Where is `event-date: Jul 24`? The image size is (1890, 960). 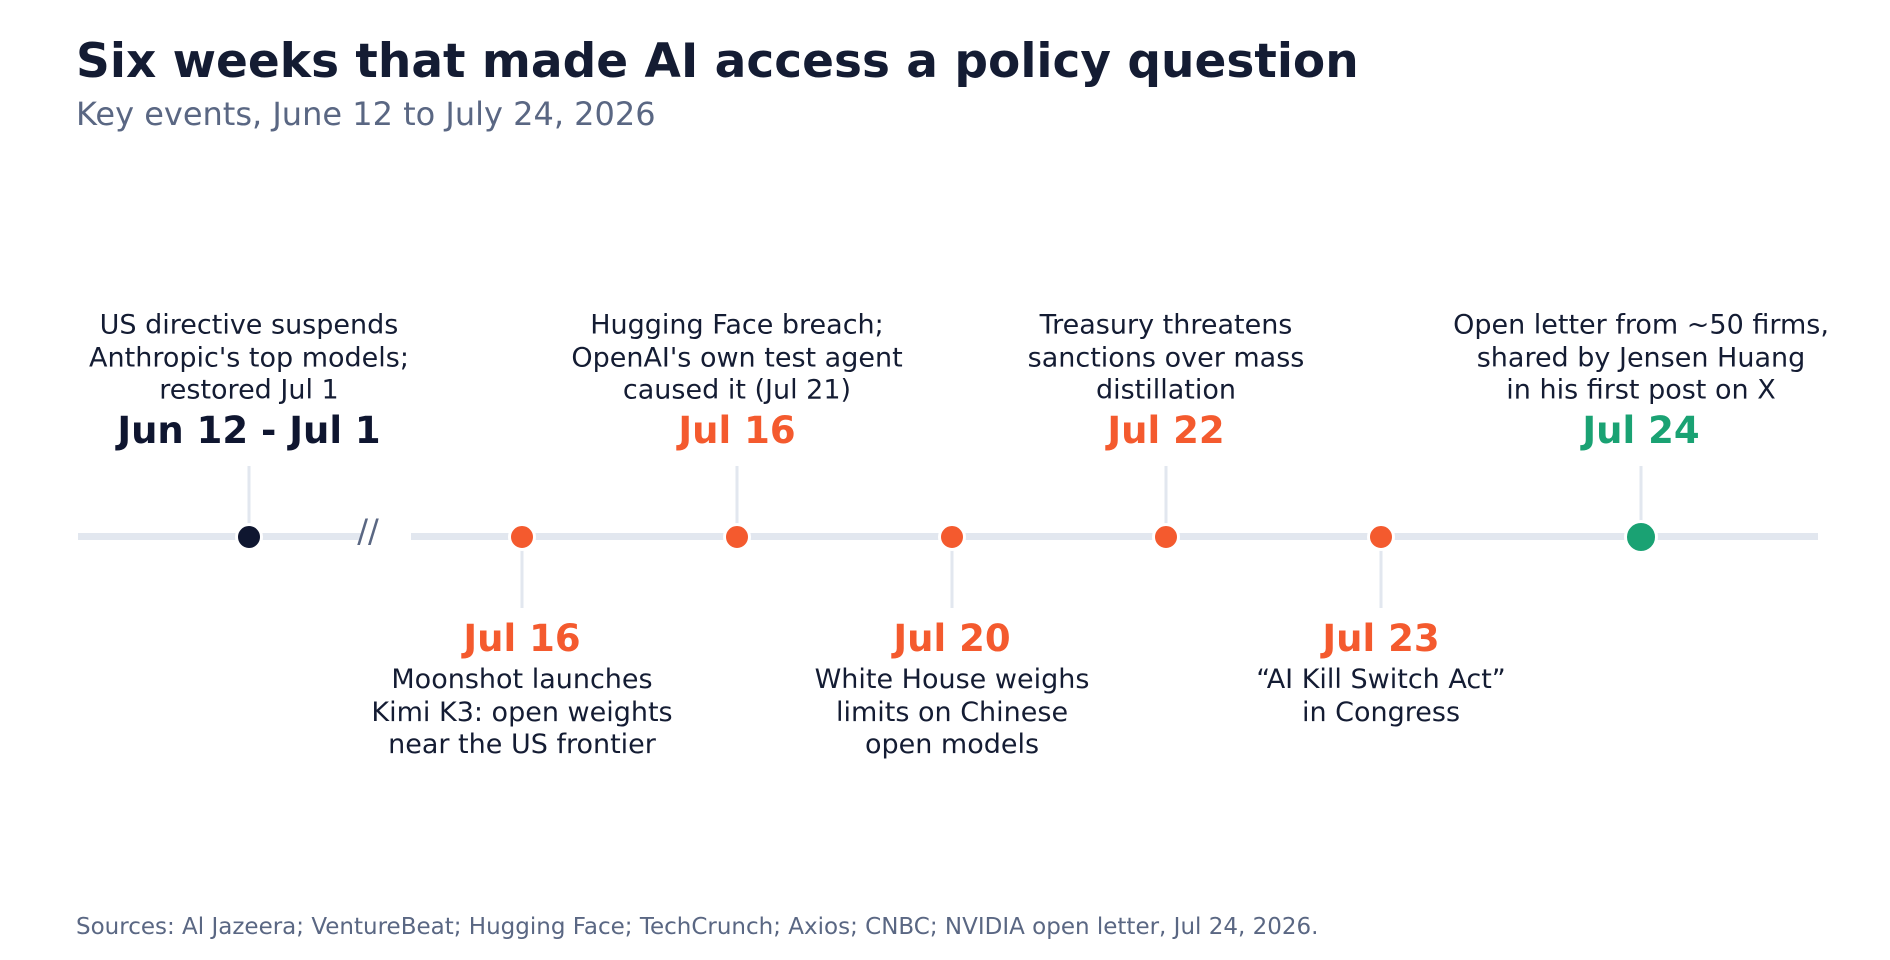 event-date: Jul 24 is located at coordinates (1641, 430).